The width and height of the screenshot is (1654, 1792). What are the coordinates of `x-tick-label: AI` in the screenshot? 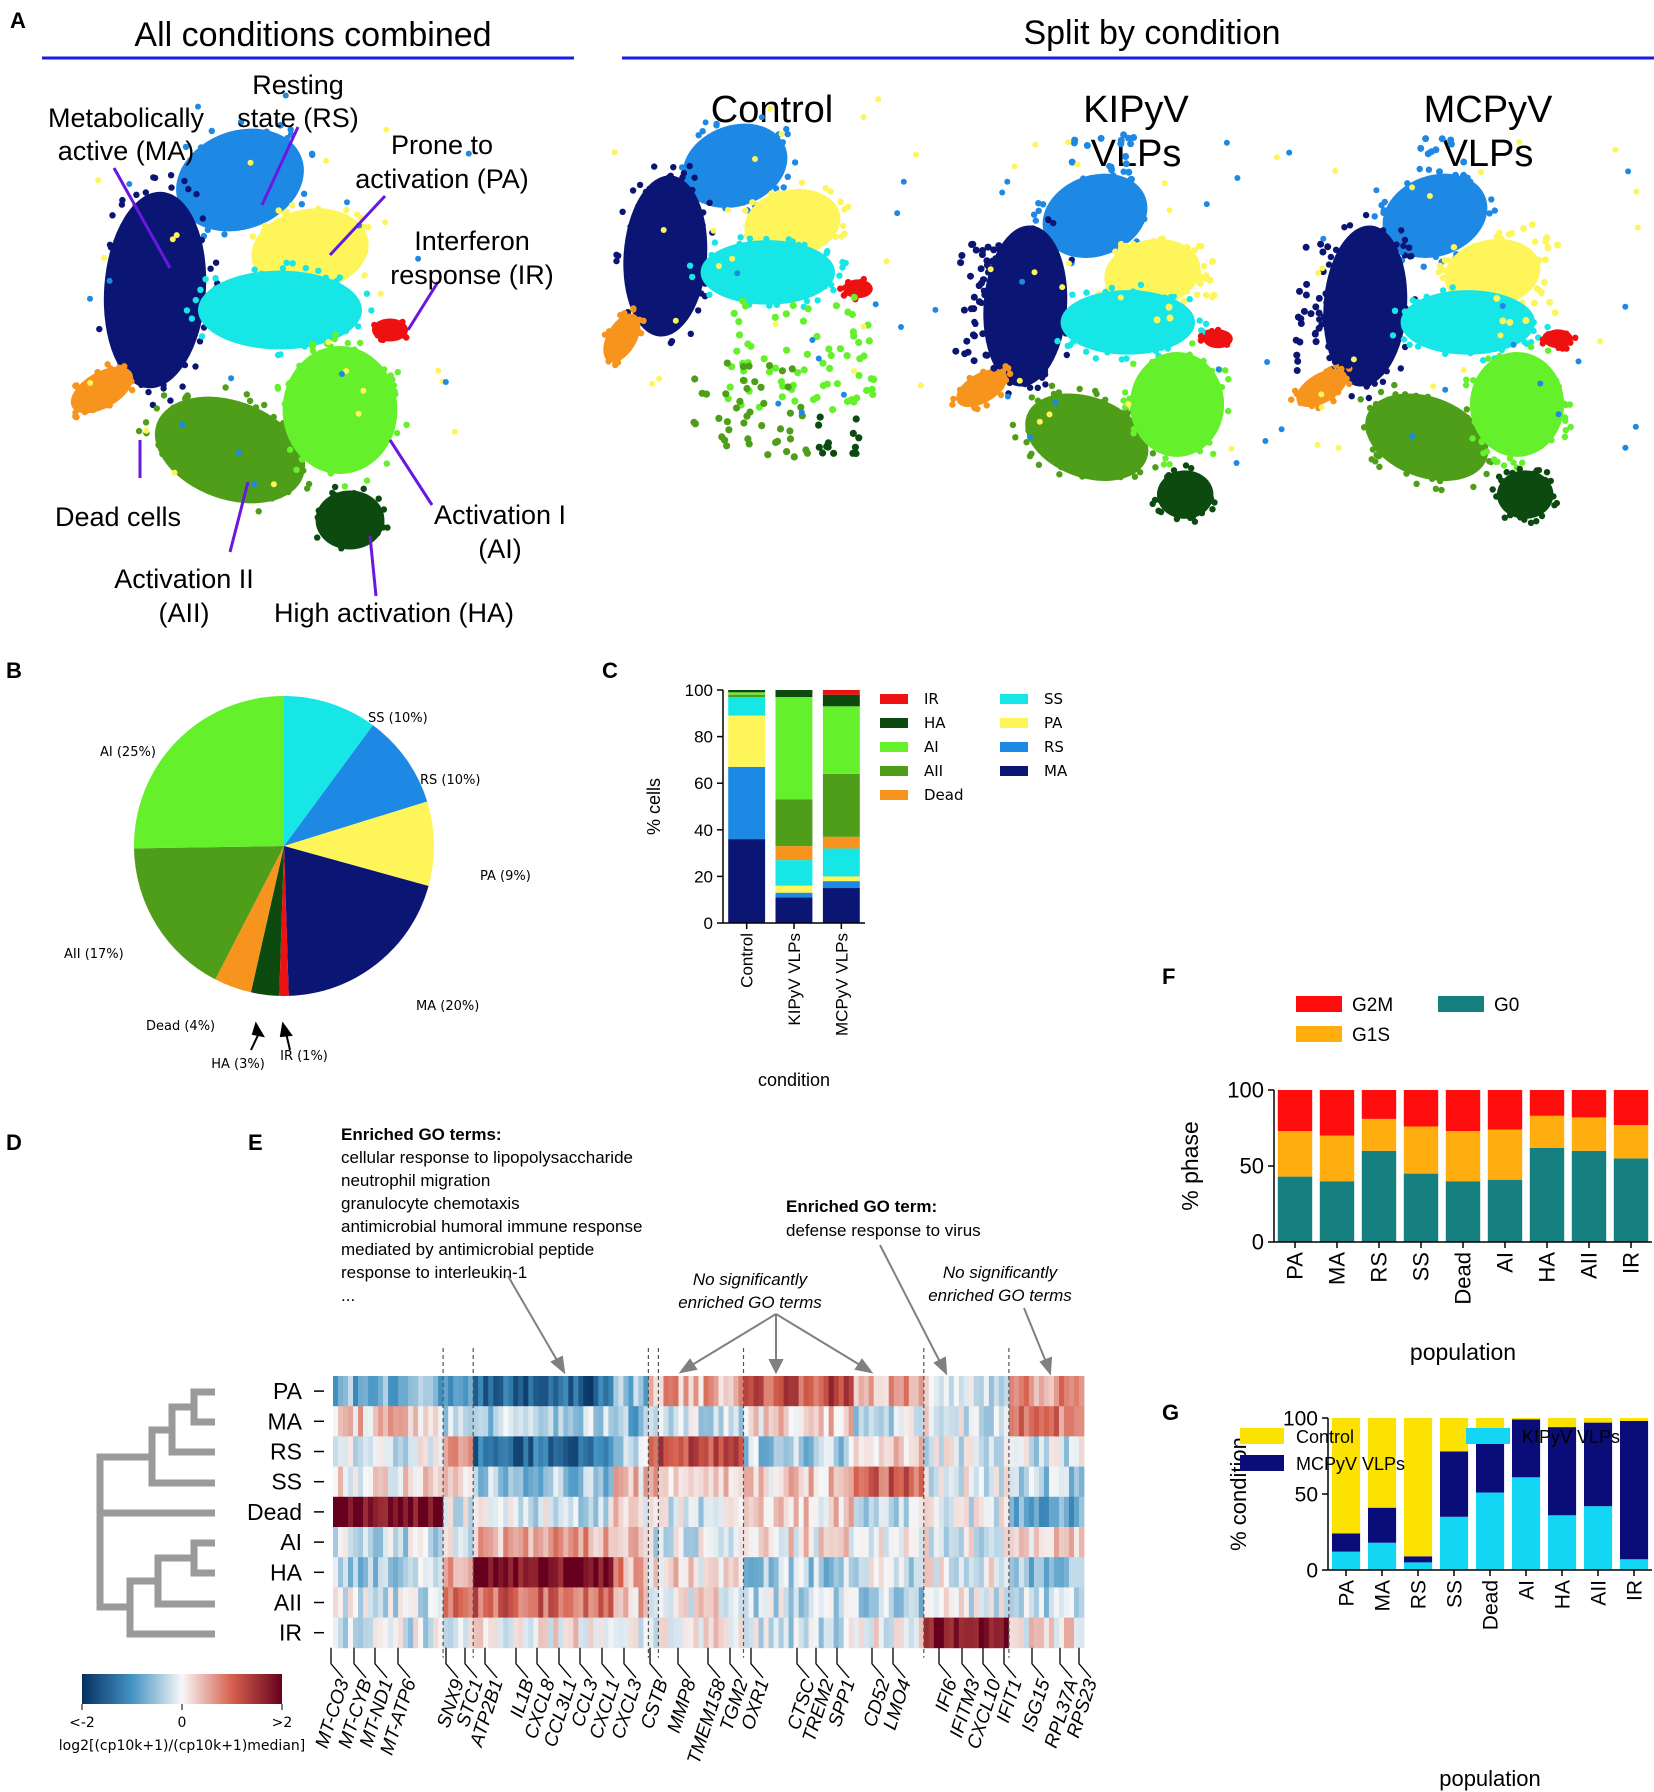 It's located at (1505, 1262).